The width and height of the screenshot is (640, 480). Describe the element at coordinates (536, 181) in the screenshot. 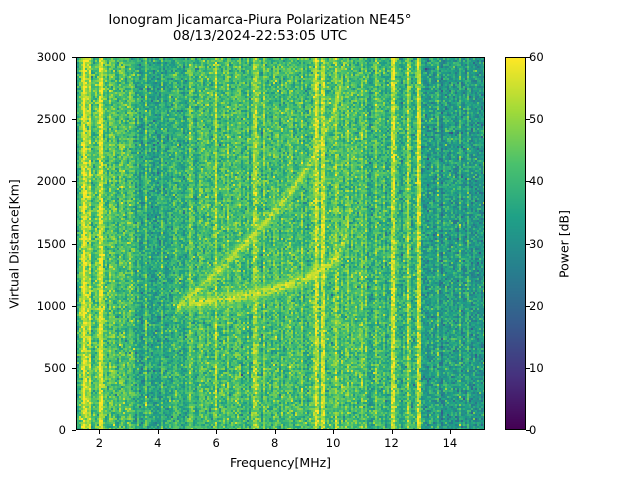

I see `colorbar-tick-label: 40` at that location.